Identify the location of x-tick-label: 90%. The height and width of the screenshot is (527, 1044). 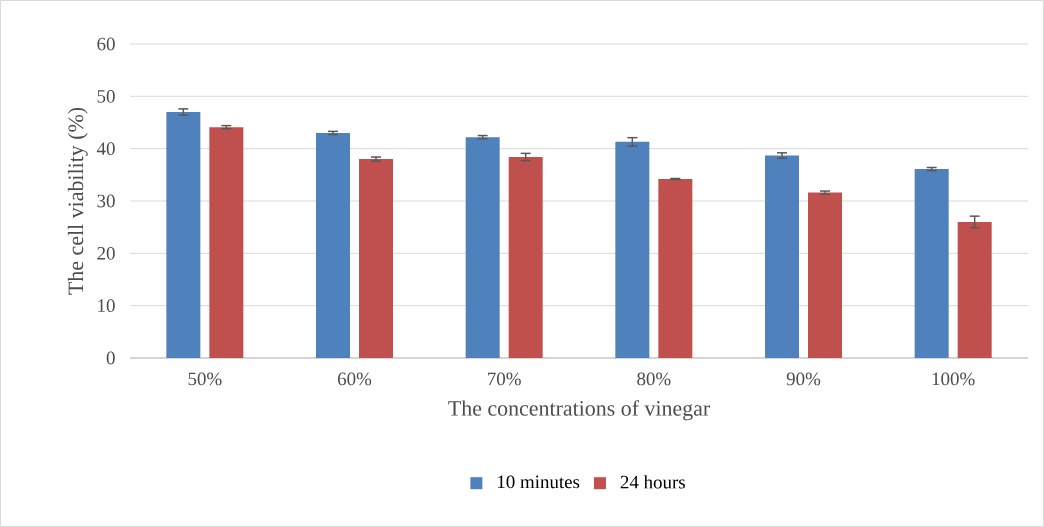
(803, 379).